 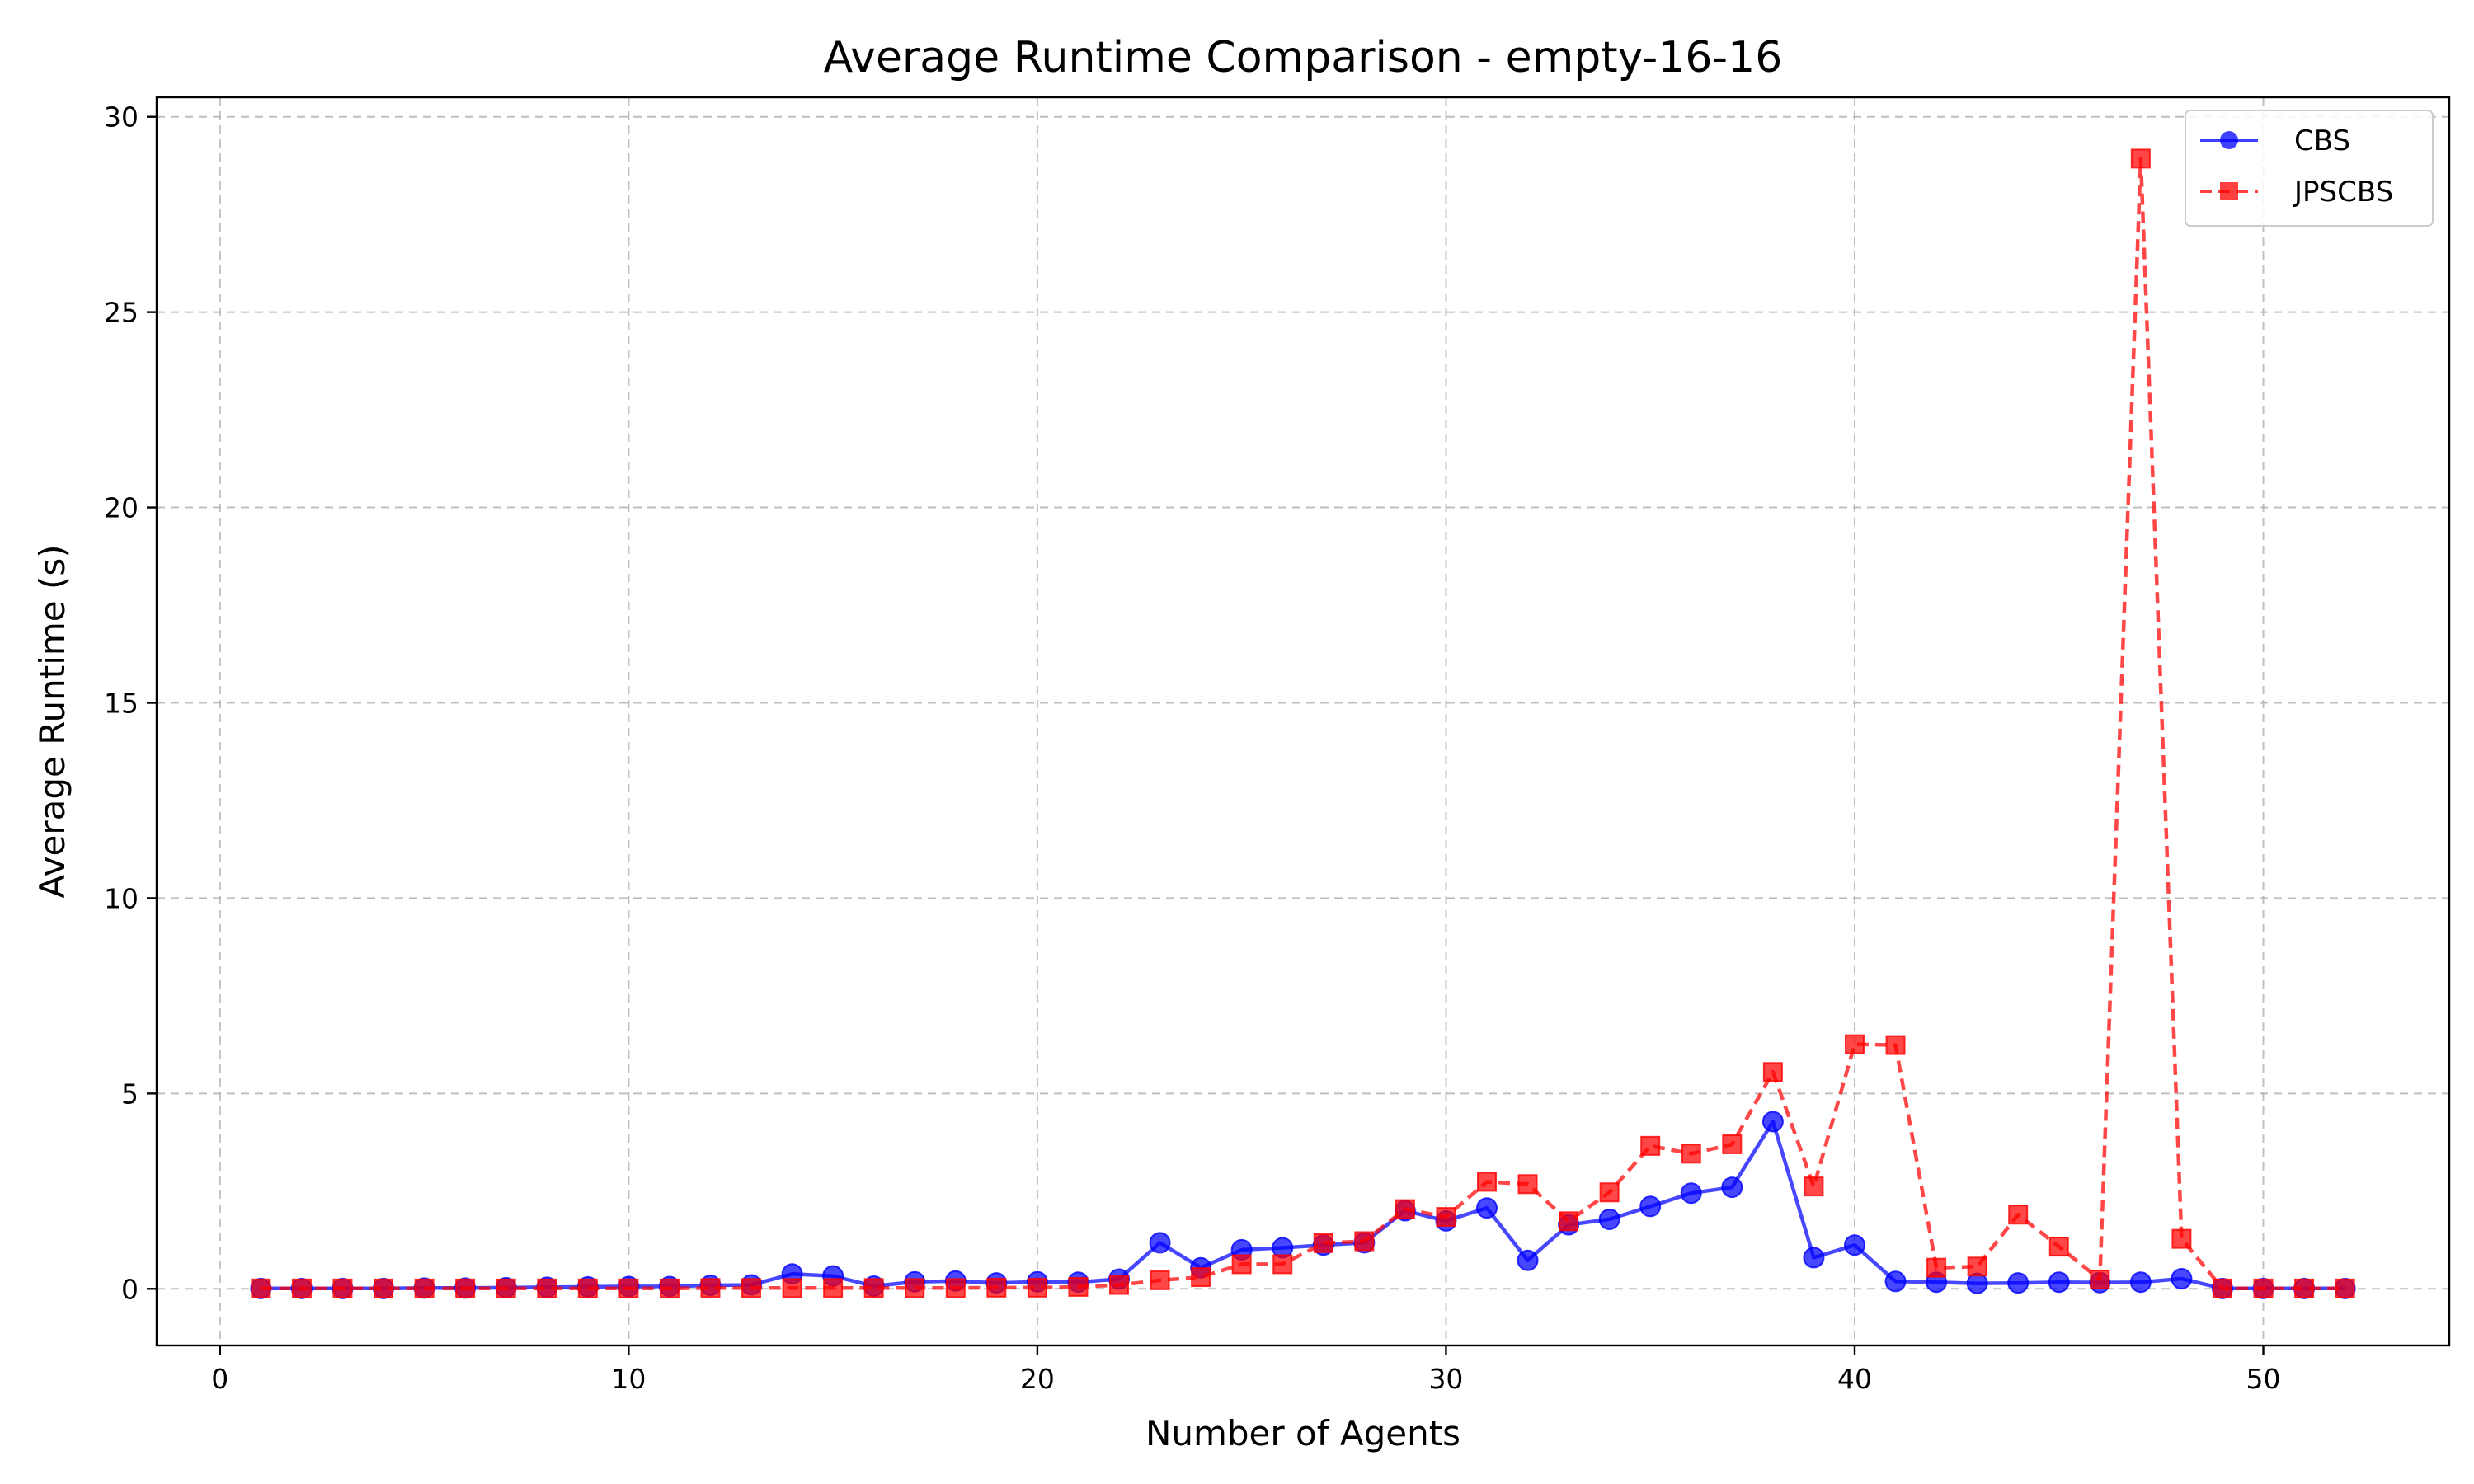 I want to click on y-tick-label: 10, so click(x=121, y=898).